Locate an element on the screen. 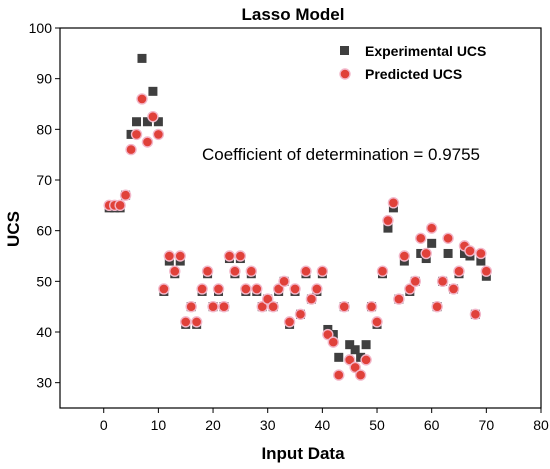  legend-marker-experimental is located at coordinates (344, 50).